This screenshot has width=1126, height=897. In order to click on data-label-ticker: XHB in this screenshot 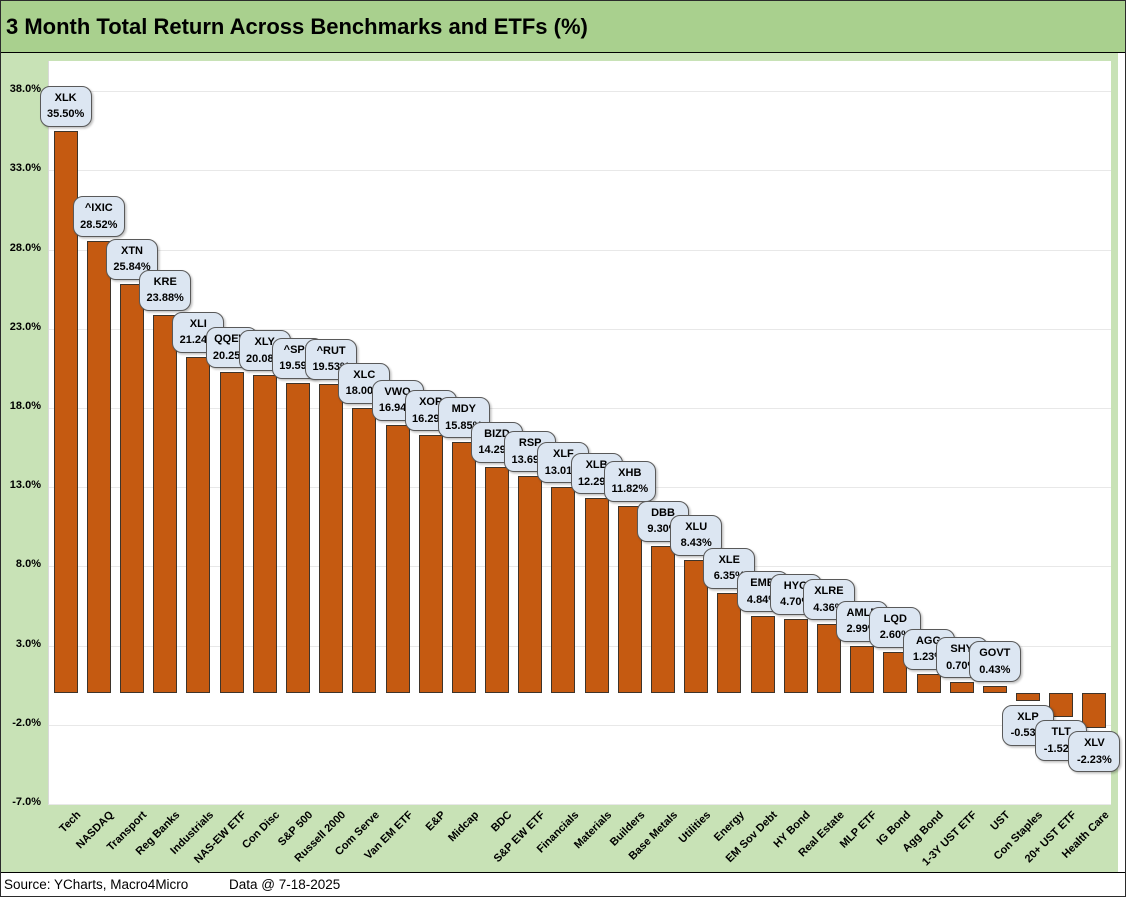, I will do `click(630, 472)`.